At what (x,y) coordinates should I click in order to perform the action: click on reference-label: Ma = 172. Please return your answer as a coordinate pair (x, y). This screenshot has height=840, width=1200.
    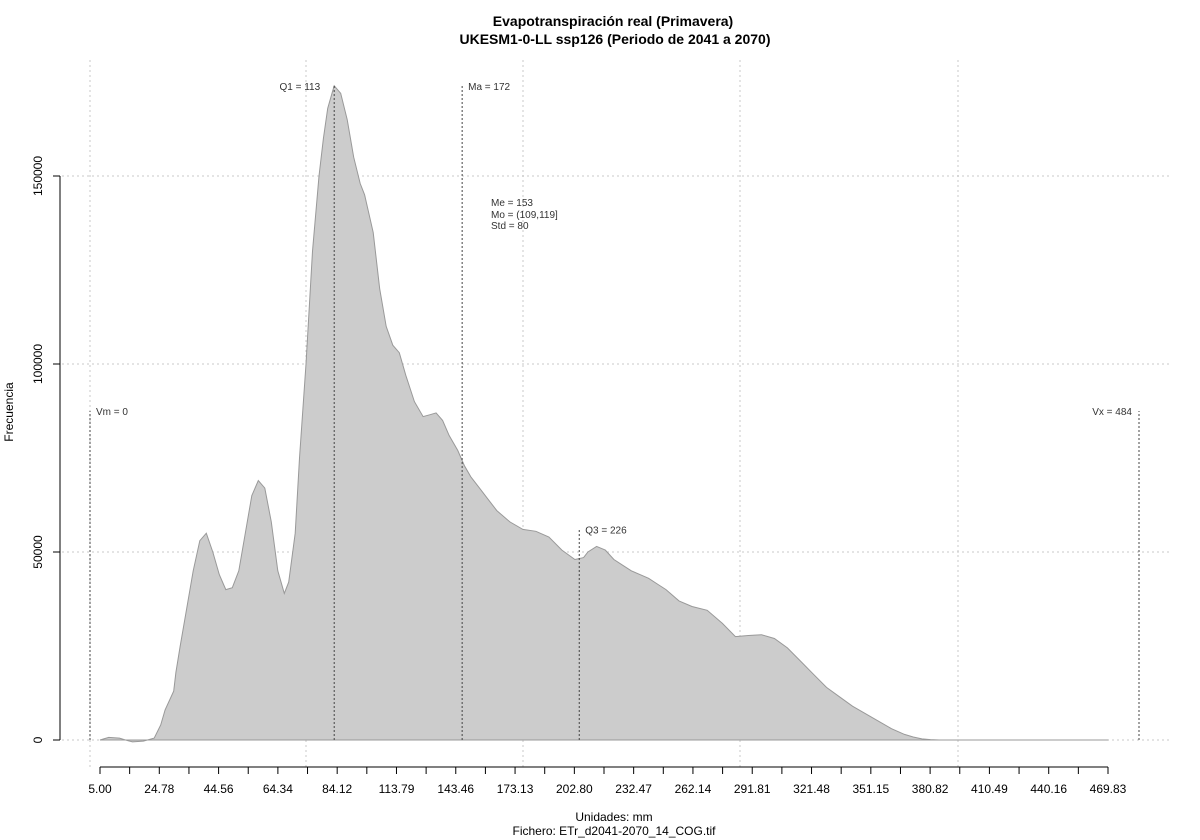
    Looking at the image, I should click on (489, 87).